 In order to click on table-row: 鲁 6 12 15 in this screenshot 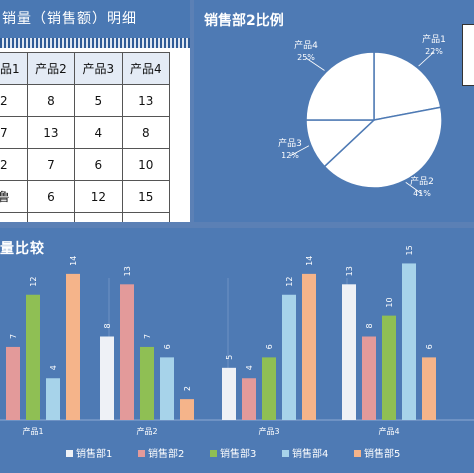, I will do `click(85, 196)`.